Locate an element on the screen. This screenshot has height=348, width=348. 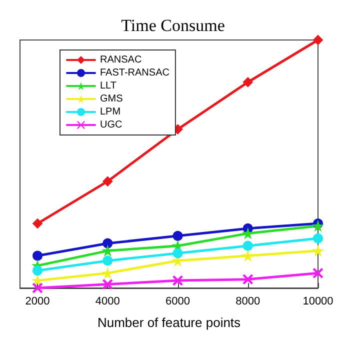
x-tick-label: 8000 is located at coordinates (248, 302).